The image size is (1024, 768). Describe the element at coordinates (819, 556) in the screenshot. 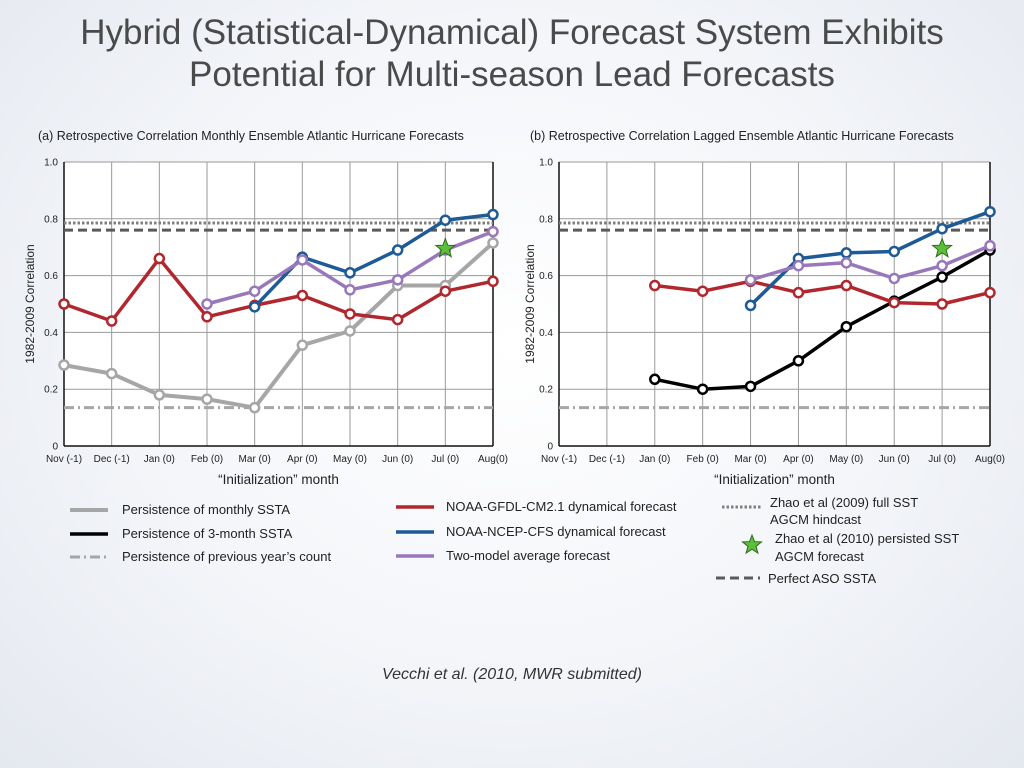

I see `legend-label-zhao2010-line2: AGCM forecast` at that location.